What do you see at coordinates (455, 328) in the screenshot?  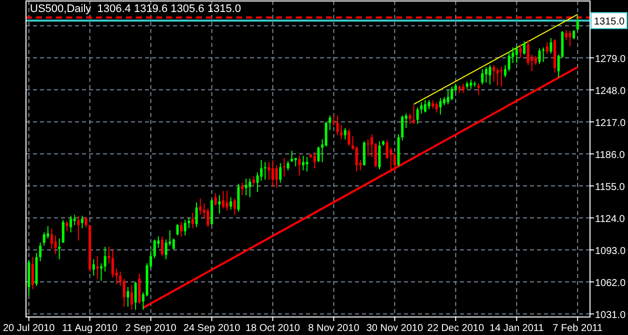 I see `x-tick-label: 22 Dec 2010` at bounding box center [455, 328].